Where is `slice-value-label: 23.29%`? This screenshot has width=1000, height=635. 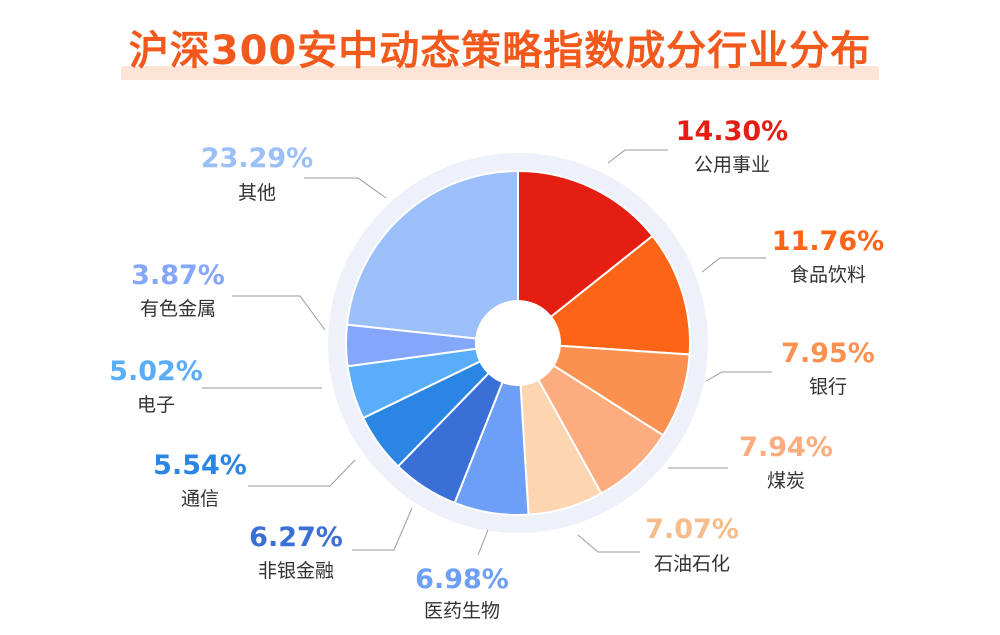
slice-value-label: 23.29% is located at coordinates (257, 158).